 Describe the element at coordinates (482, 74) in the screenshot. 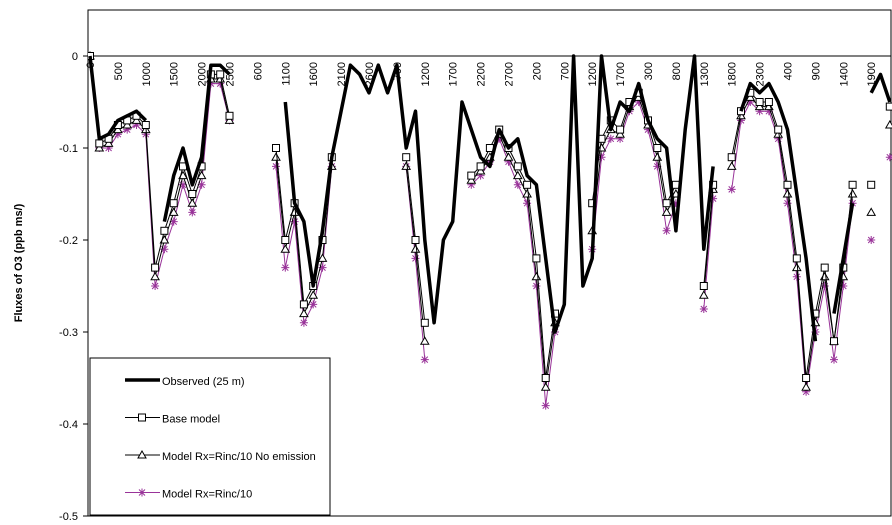

I see `x-tick-label: 2200` at that location.